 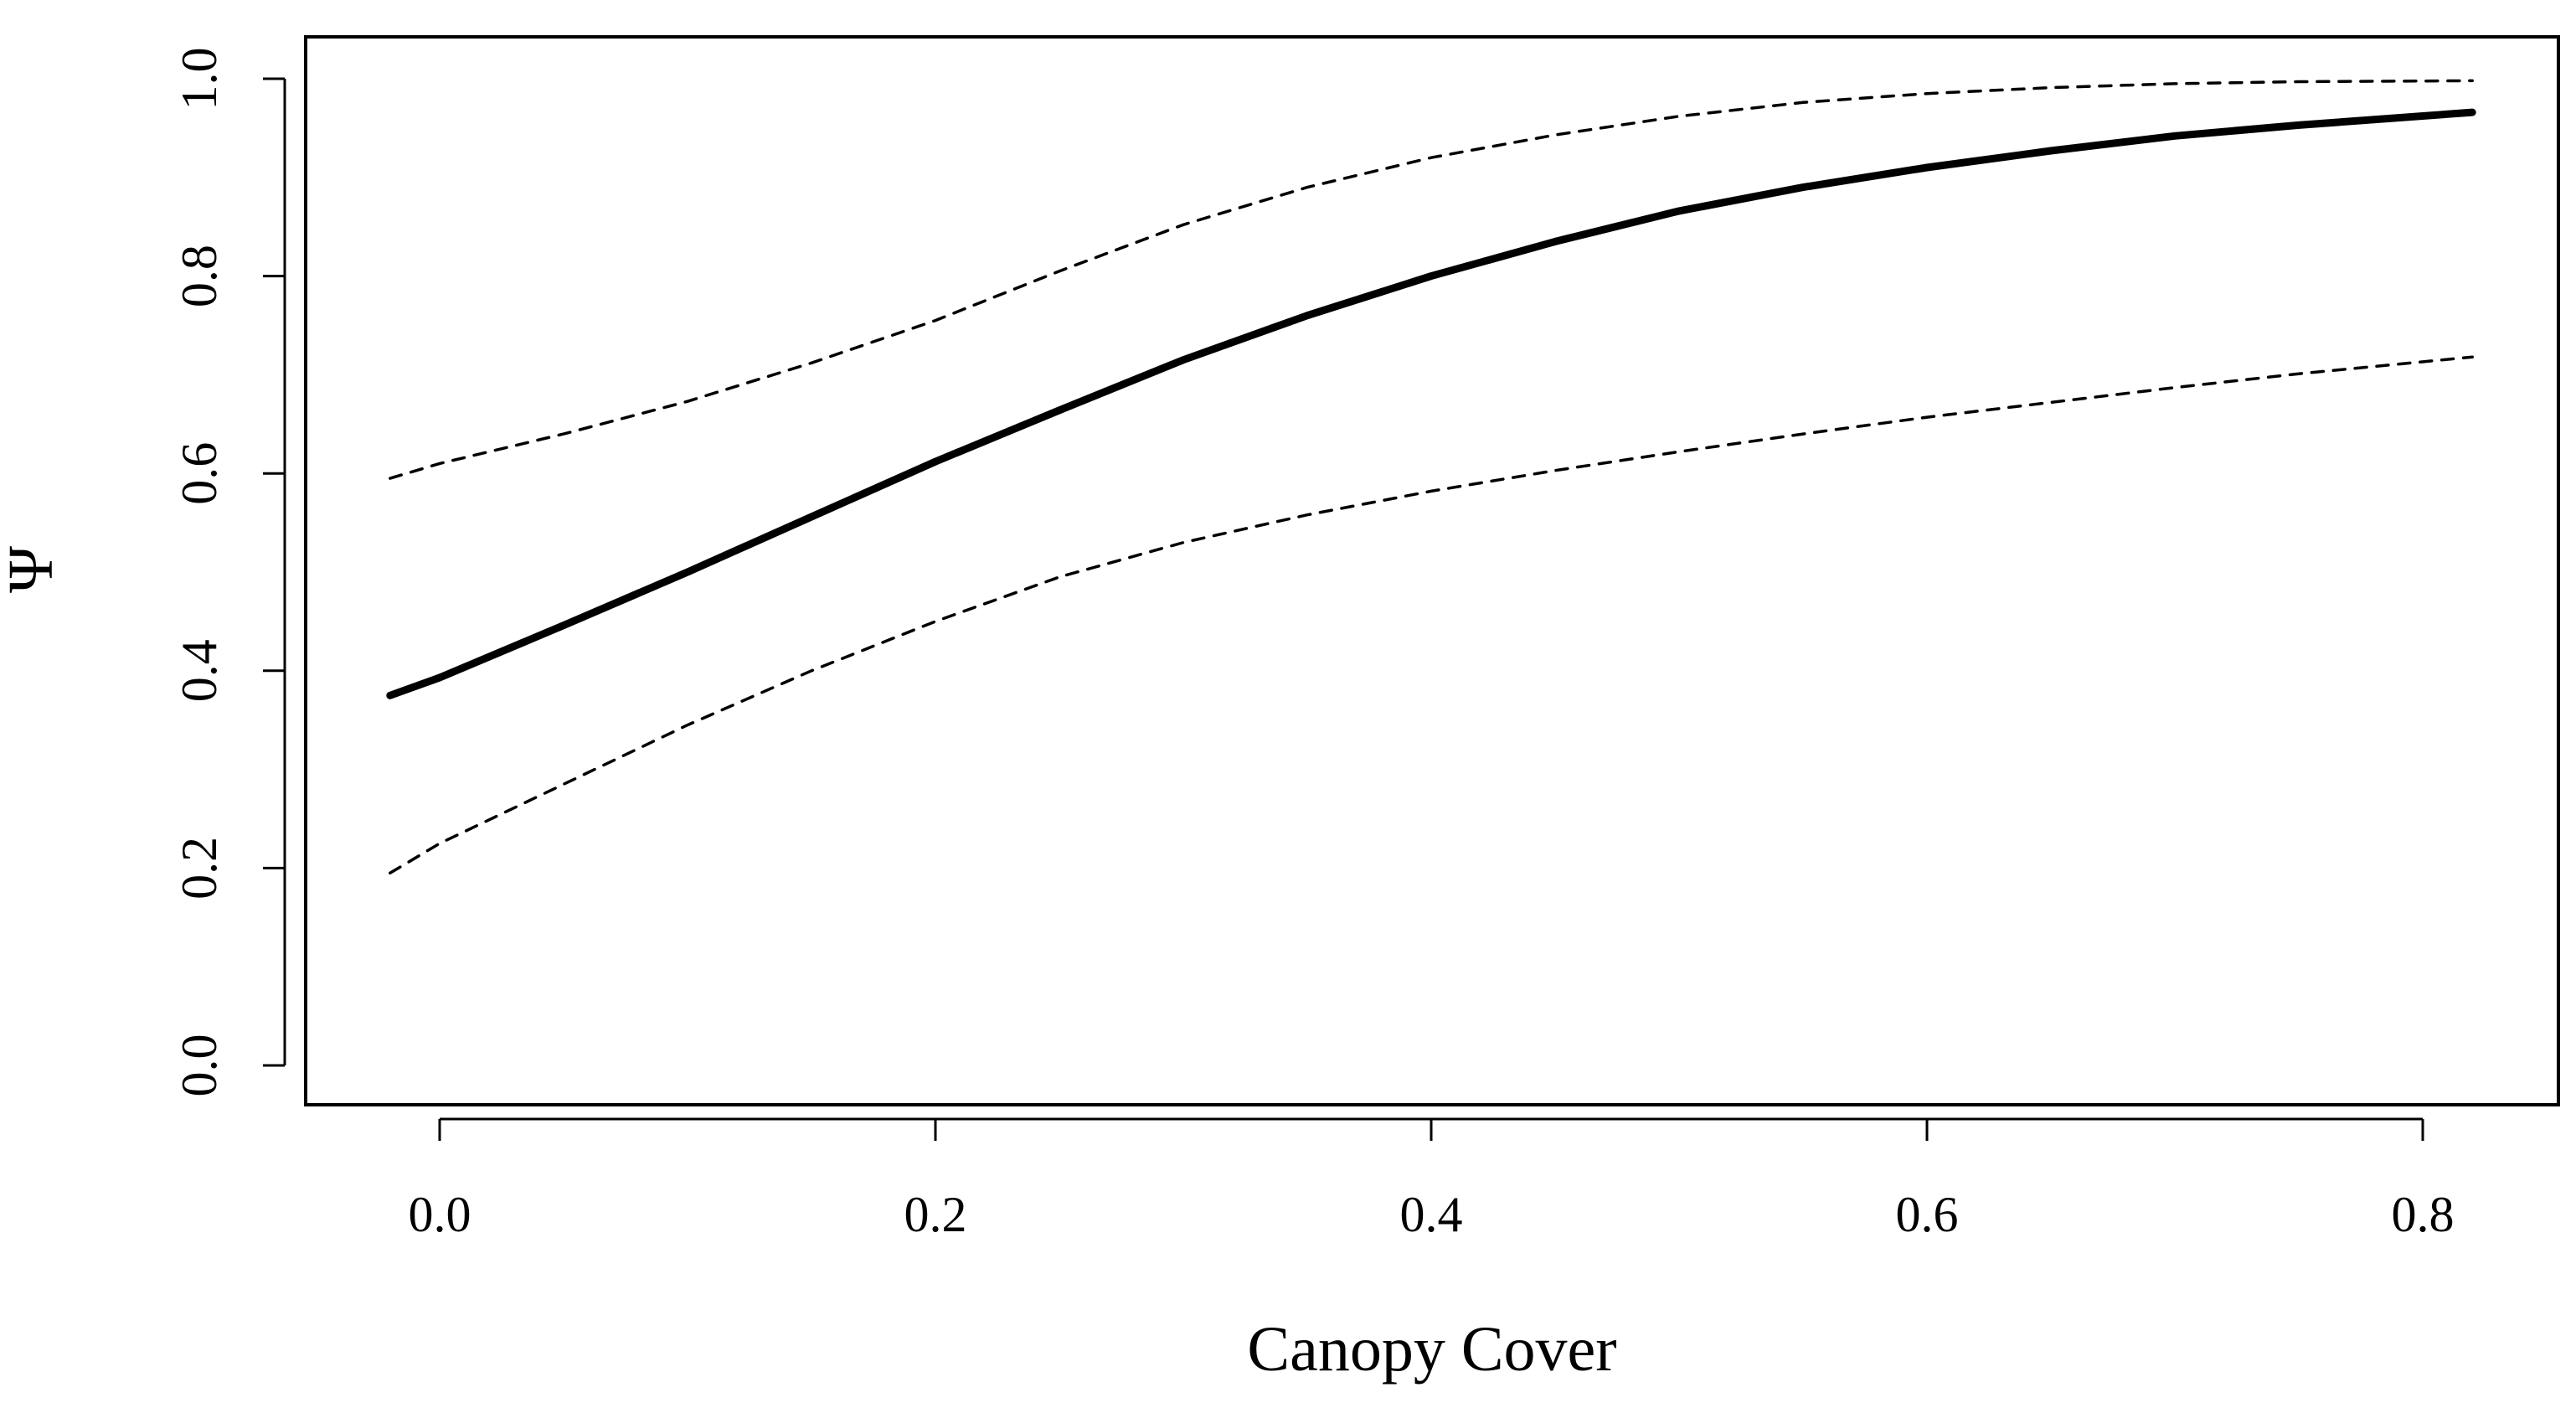 I want to click on y-tick-label: 0.4, so click(x=199, y=670).